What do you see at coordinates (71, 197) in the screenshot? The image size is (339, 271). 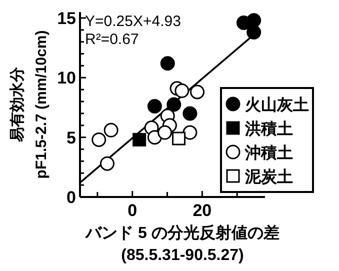 I see `y-tick-label: 0` at bounding box center [71, 197].